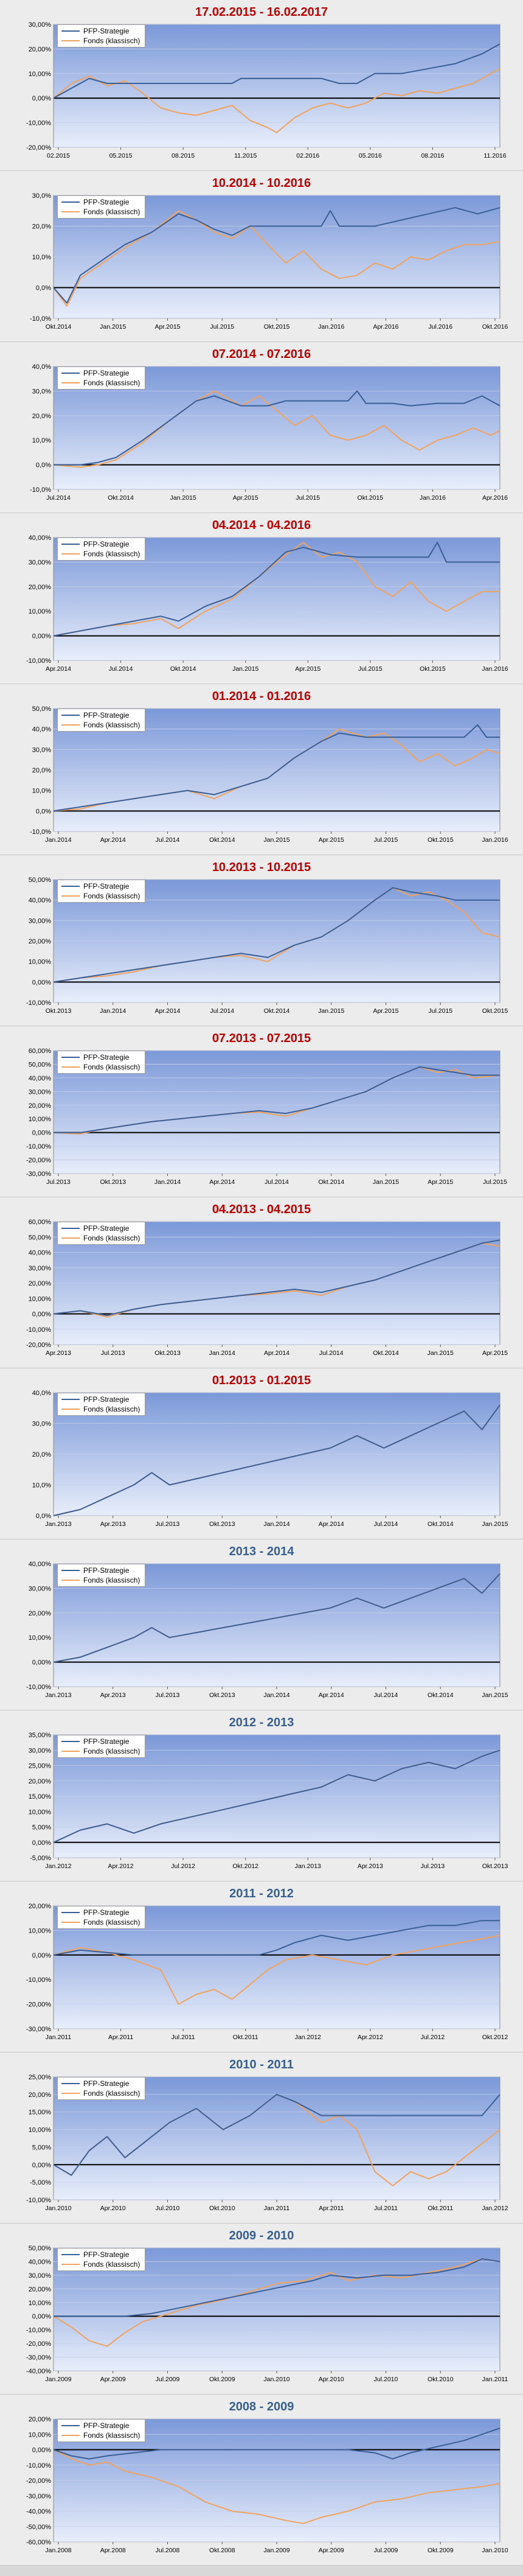 This screenshot has width=523, height=2576. I want to click on x-tick-label: Okt.2015, so click(495, 1011).